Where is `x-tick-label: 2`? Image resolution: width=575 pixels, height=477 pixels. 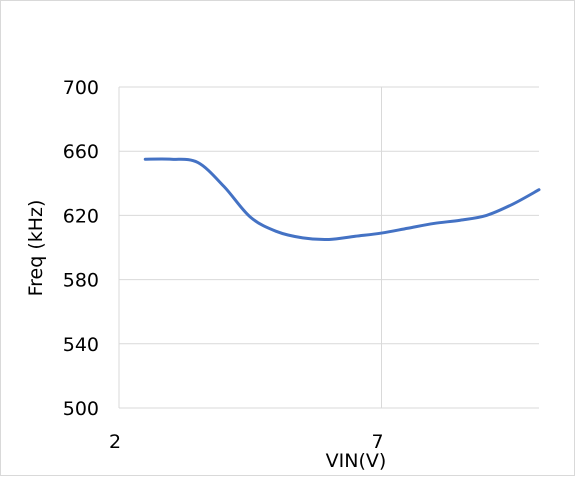
x-tick-label: 2 is located at coordinates (115, 442).